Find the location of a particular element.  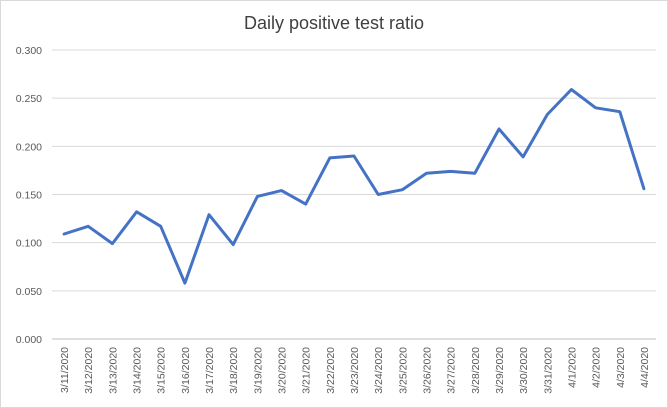

x-tick-label: 3/22/2020 is located at coordinates (331, 370).